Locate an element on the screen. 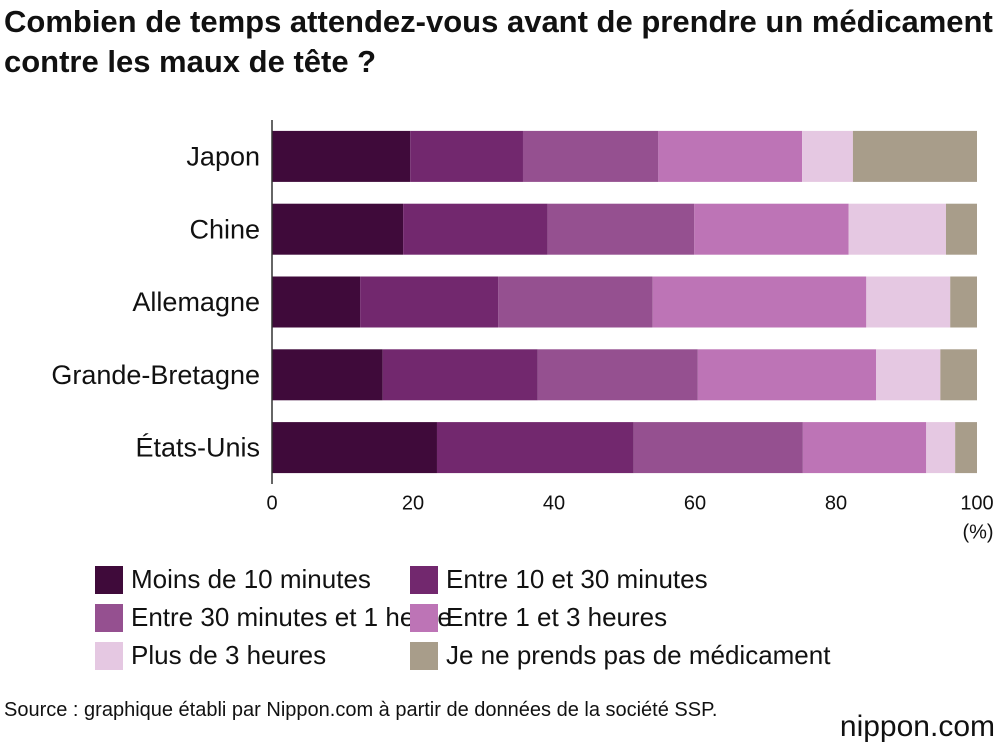 The image size is (1000, 752). x-tick-label: 100 is located at coordinates (976, 503).